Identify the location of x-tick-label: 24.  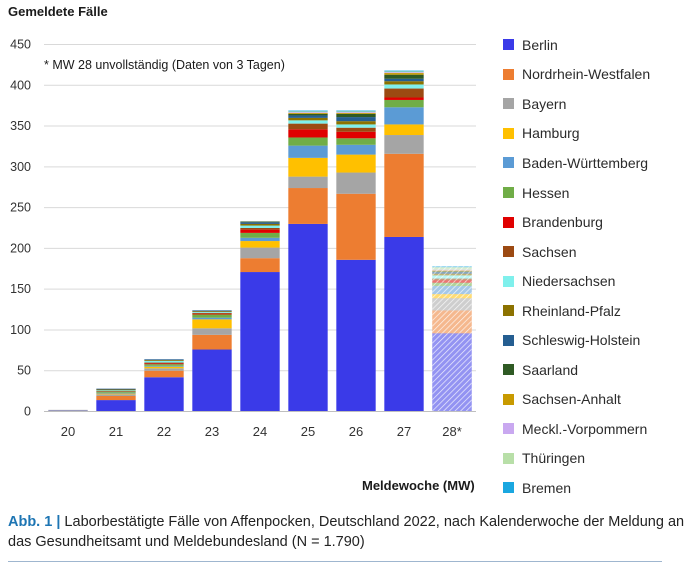
(260, 431).